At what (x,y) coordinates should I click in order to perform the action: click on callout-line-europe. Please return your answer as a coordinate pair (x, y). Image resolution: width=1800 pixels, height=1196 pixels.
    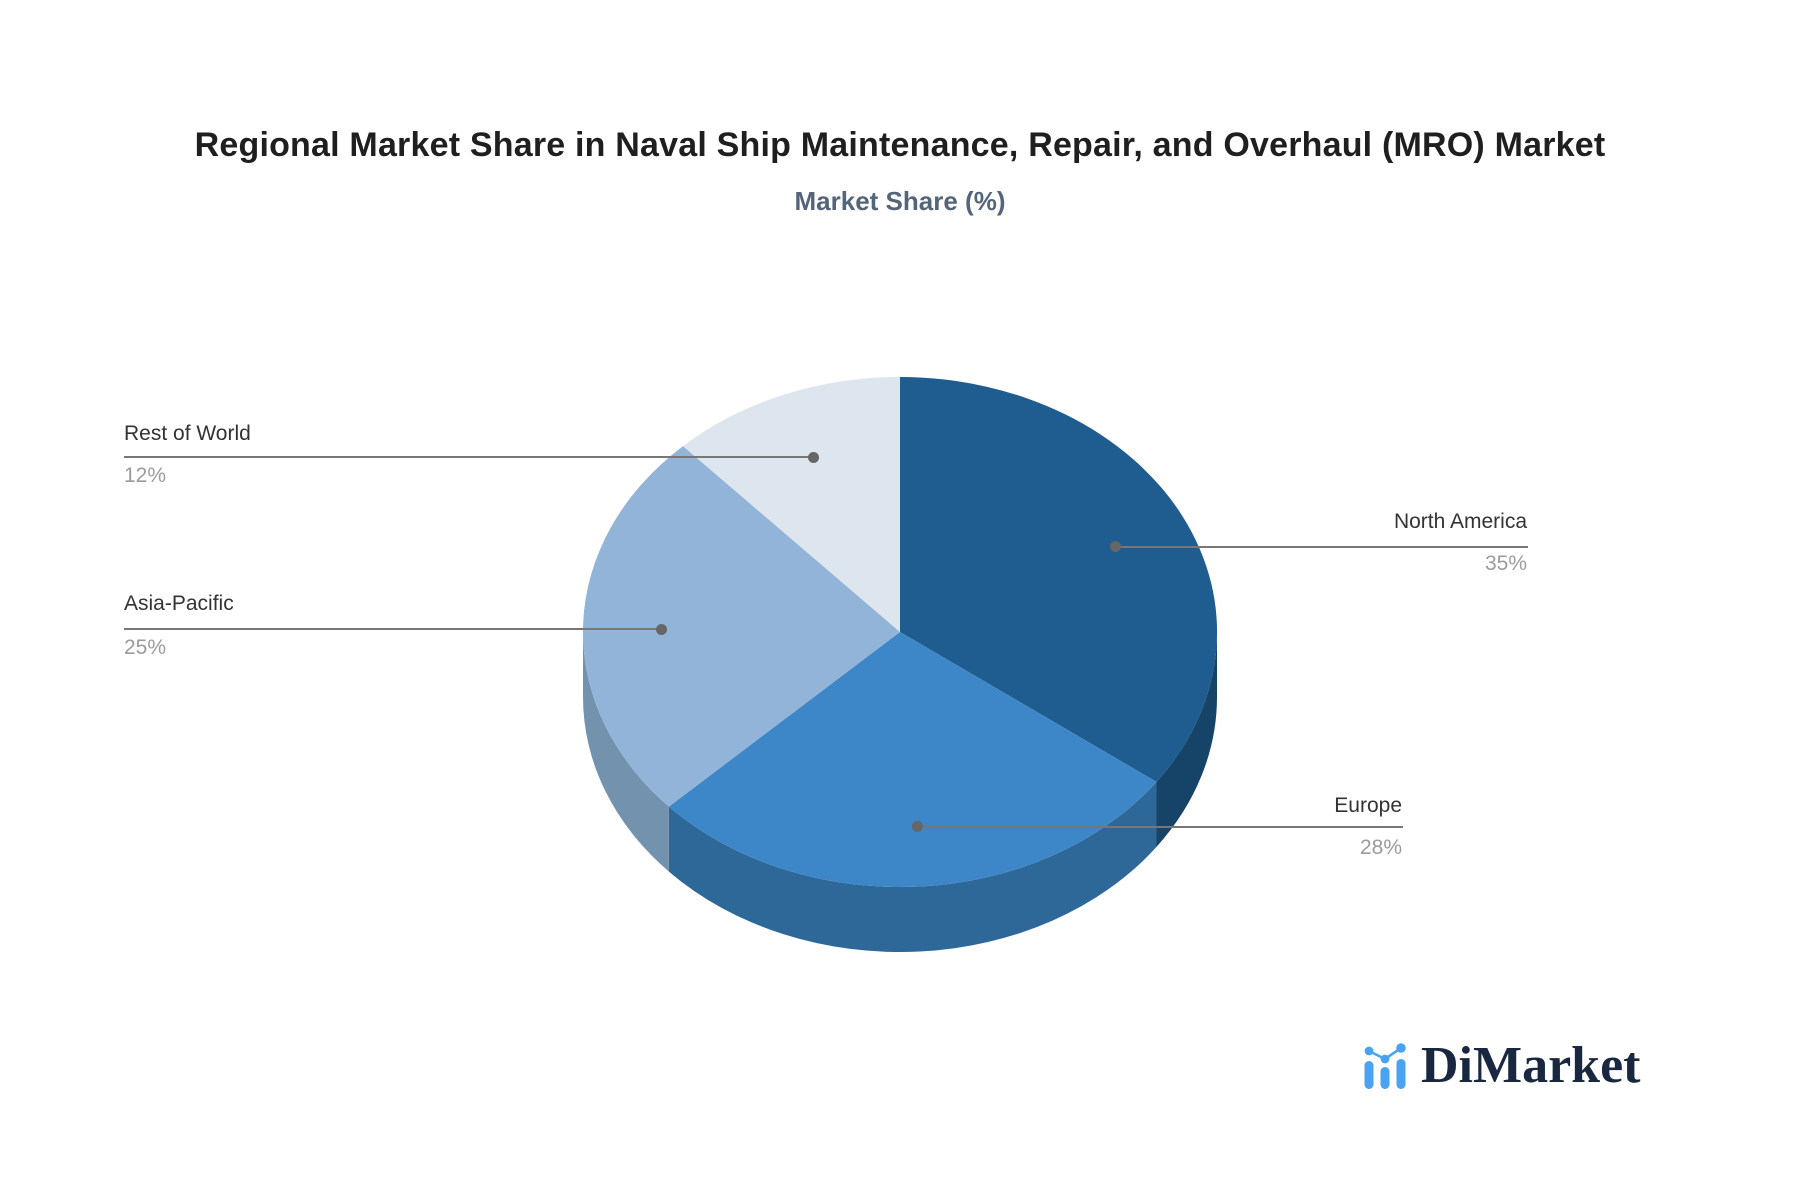
    Looking at the image, I should click on (1160, 827).